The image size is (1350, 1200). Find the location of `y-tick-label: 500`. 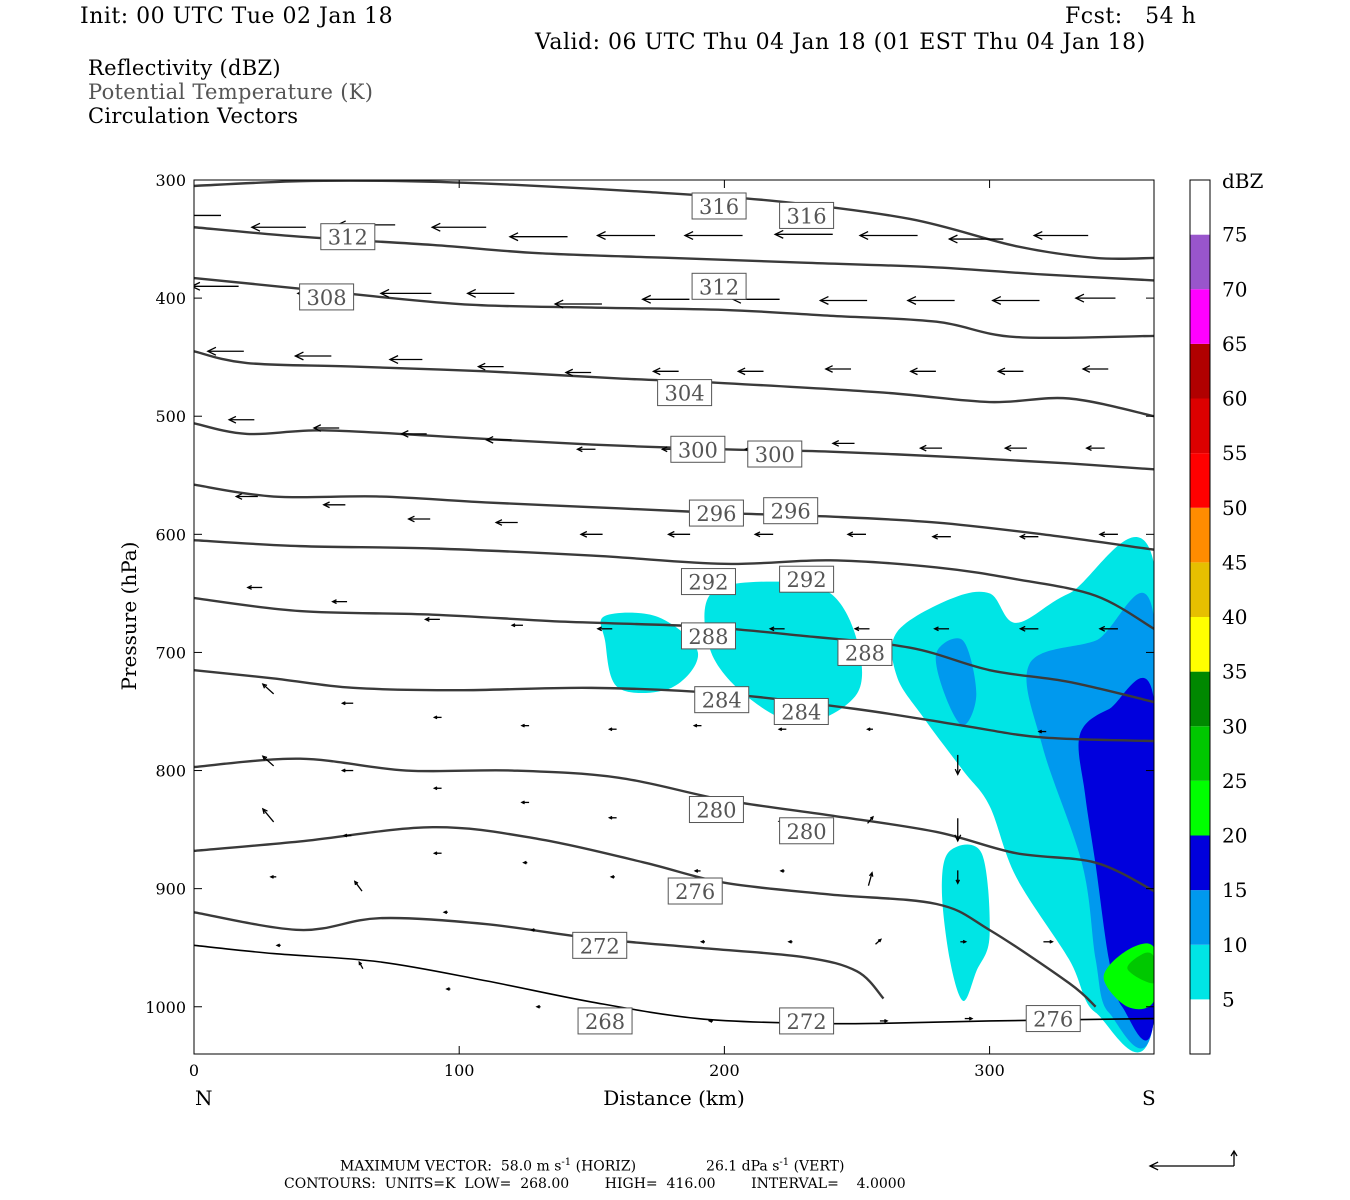

y-tick-label: 500 is located at coordinates (170, 416).